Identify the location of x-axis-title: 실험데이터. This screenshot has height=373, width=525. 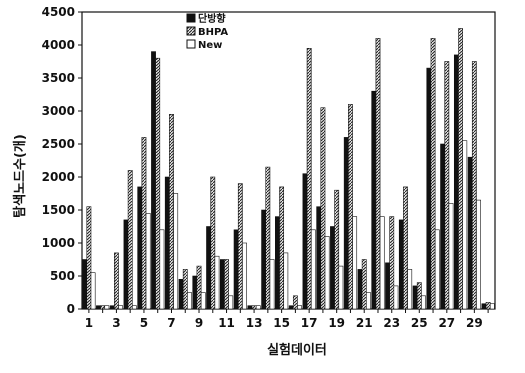
(297, 350).